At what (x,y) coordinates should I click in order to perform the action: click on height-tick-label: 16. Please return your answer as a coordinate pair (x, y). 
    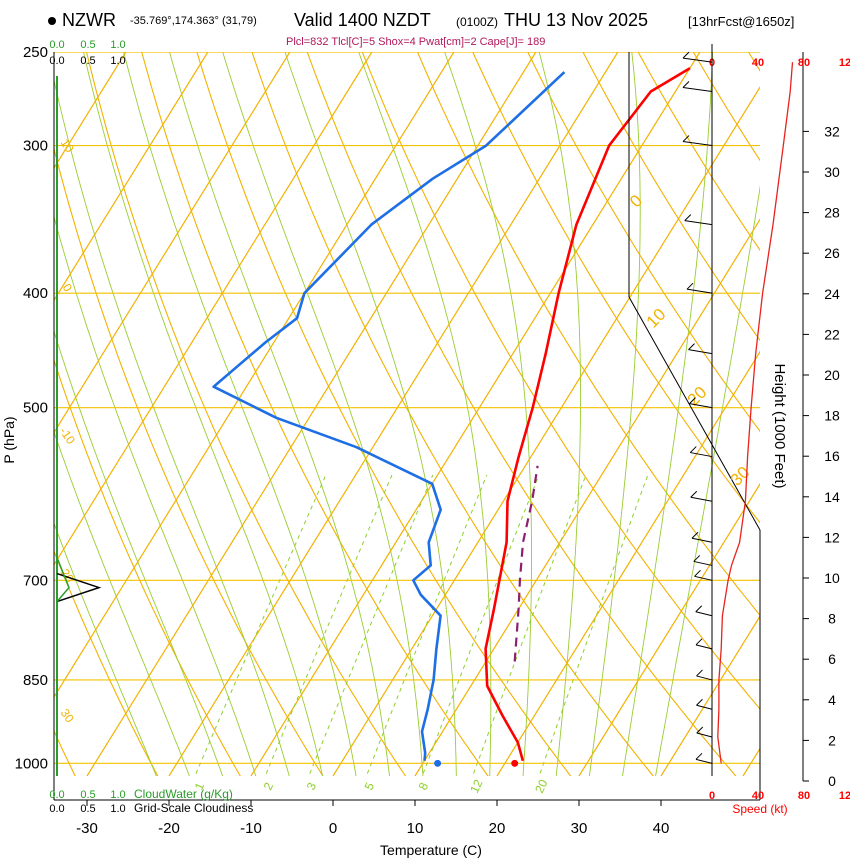
    Looking at the image, I should click on (832, 456).